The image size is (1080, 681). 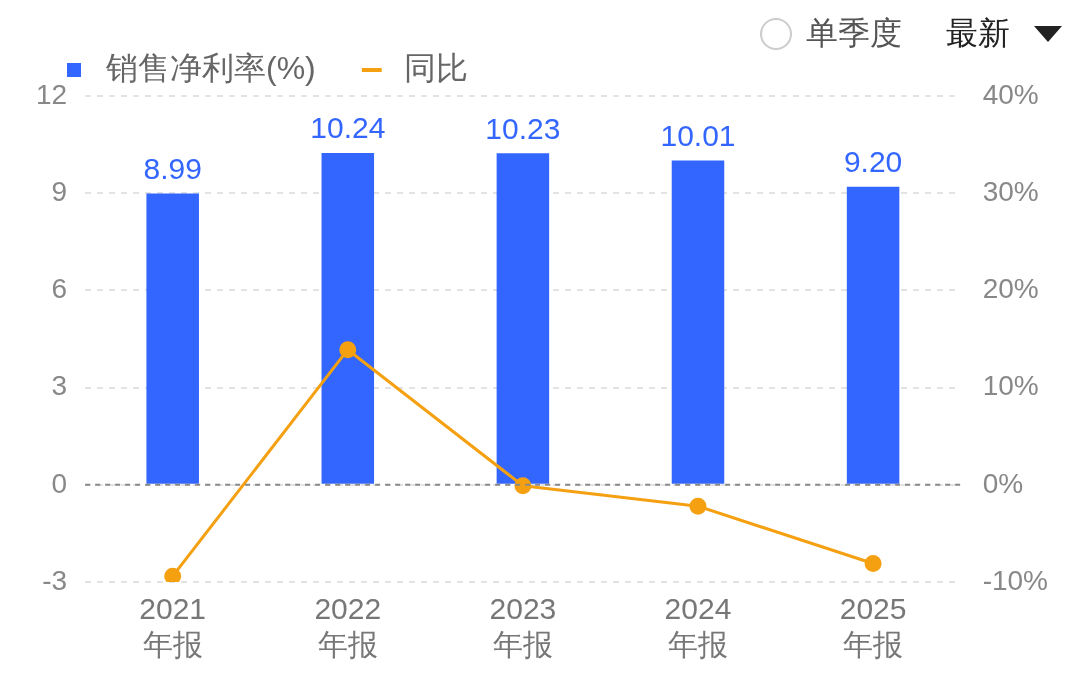 I want to click on text: 单季度, so click(x=854, y=33).